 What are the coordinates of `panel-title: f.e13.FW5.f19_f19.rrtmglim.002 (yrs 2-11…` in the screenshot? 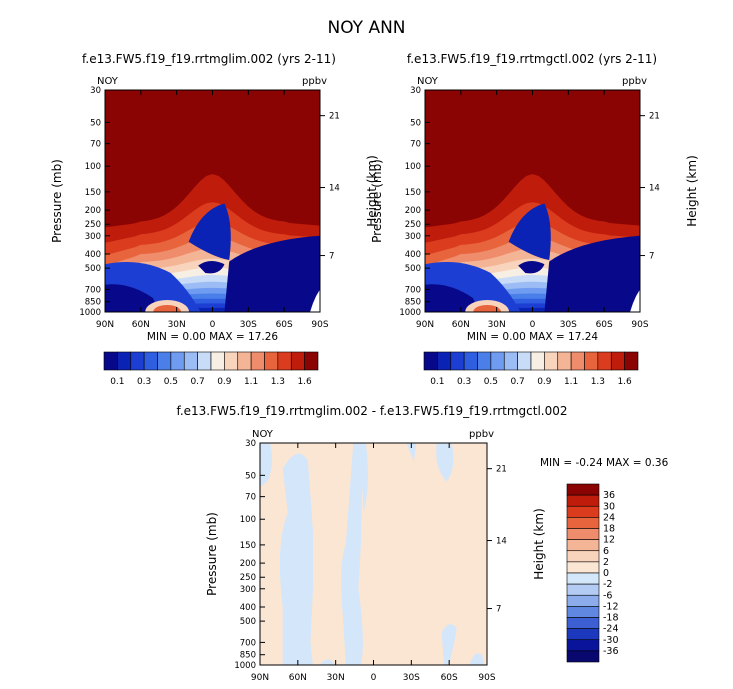 It's located at (209, 59).